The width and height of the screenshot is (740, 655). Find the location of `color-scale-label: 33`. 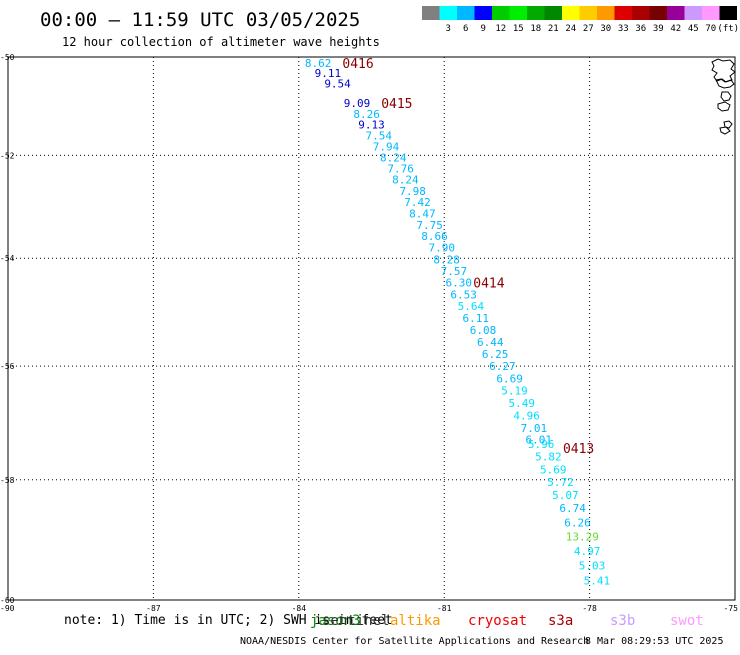

color-scale-label: 33 is located at coordinates (623, 29).